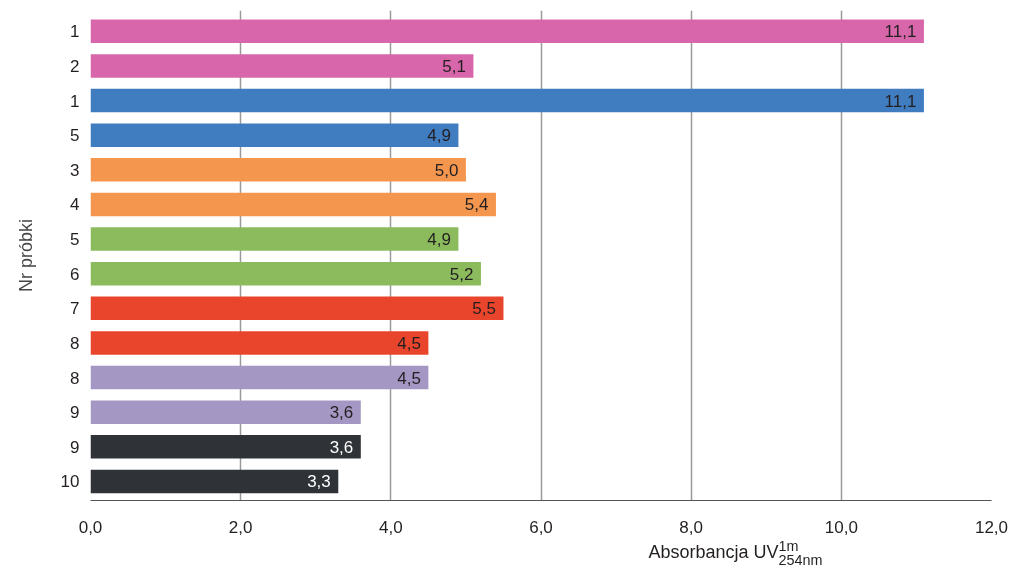 This screenshot has width=1021, height=576. What do you see at coordinates (75, 66) in the screenshot?
I see `y-tick-label: 2` at bounding box center [75, 66].